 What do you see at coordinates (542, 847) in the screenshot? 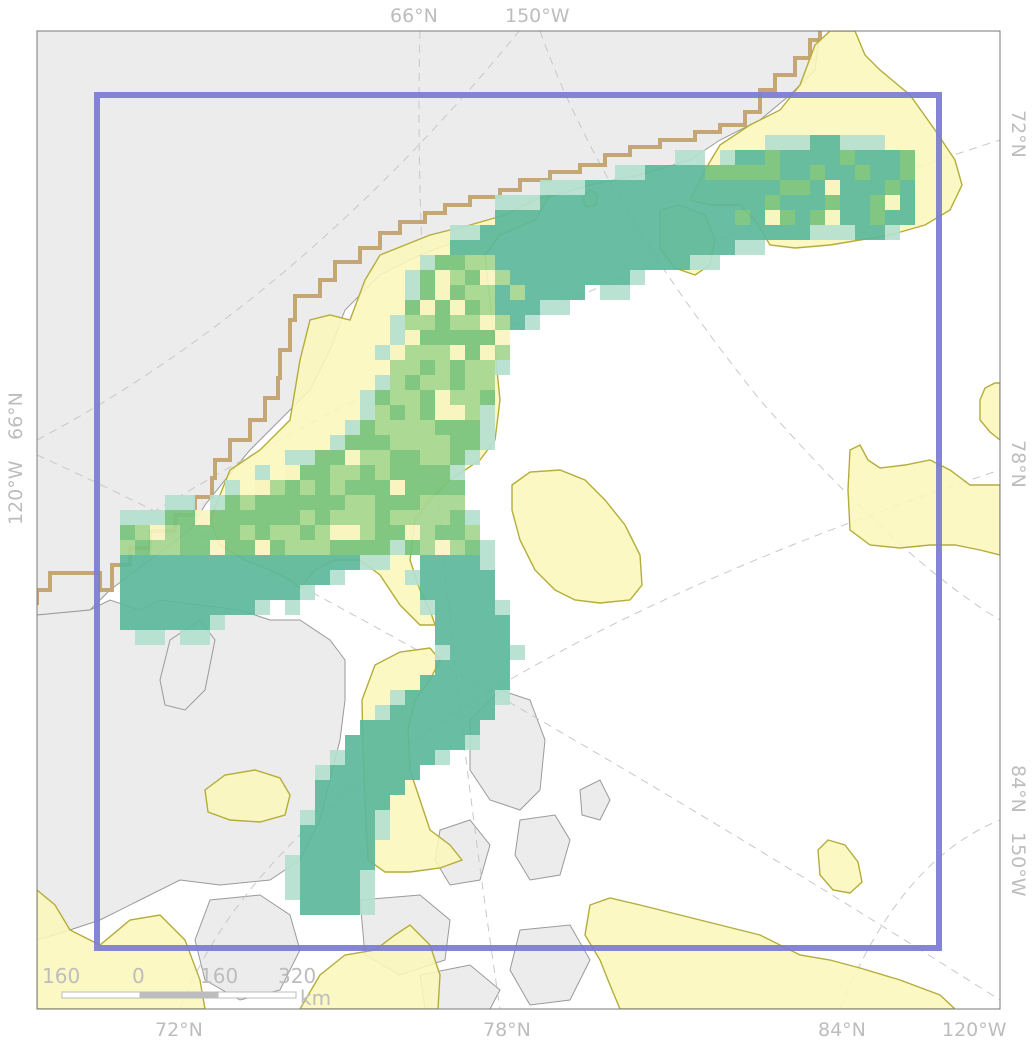
I see `island` at bounding box center [542, 847].